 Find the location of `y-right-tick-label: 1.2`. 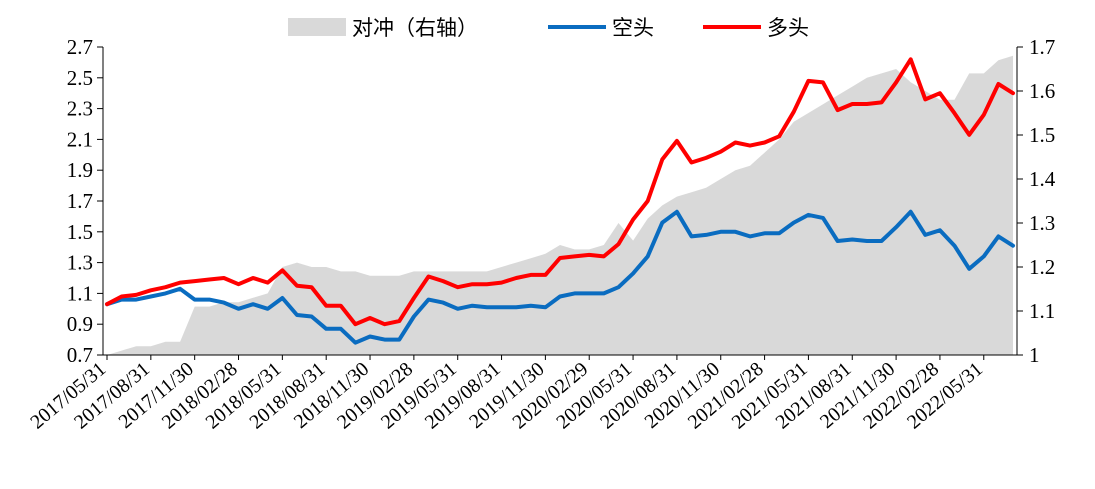

y-right-tick-label: 1.2 is located at coordinates (1042, 267).